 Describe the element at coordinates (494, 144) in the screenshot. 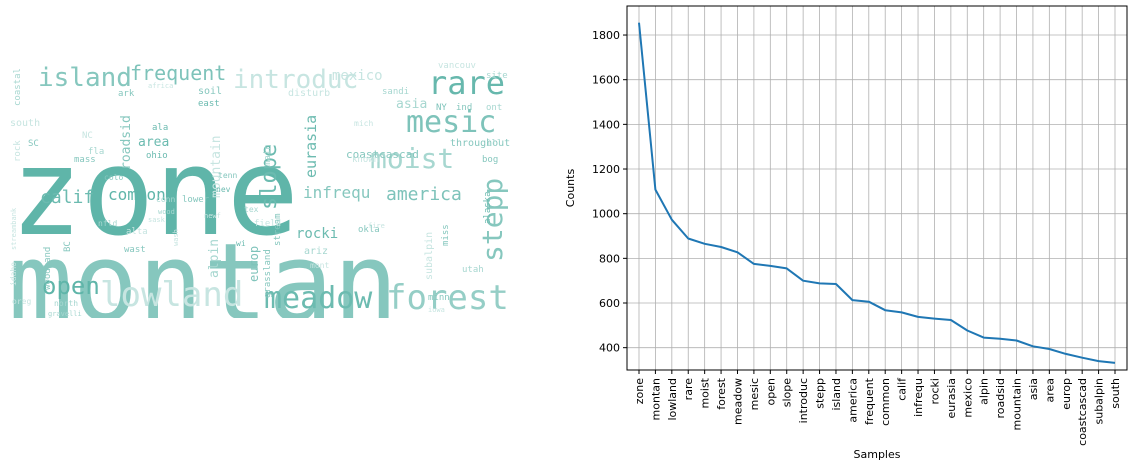

I see `word-cloud-word: ill` at that location.